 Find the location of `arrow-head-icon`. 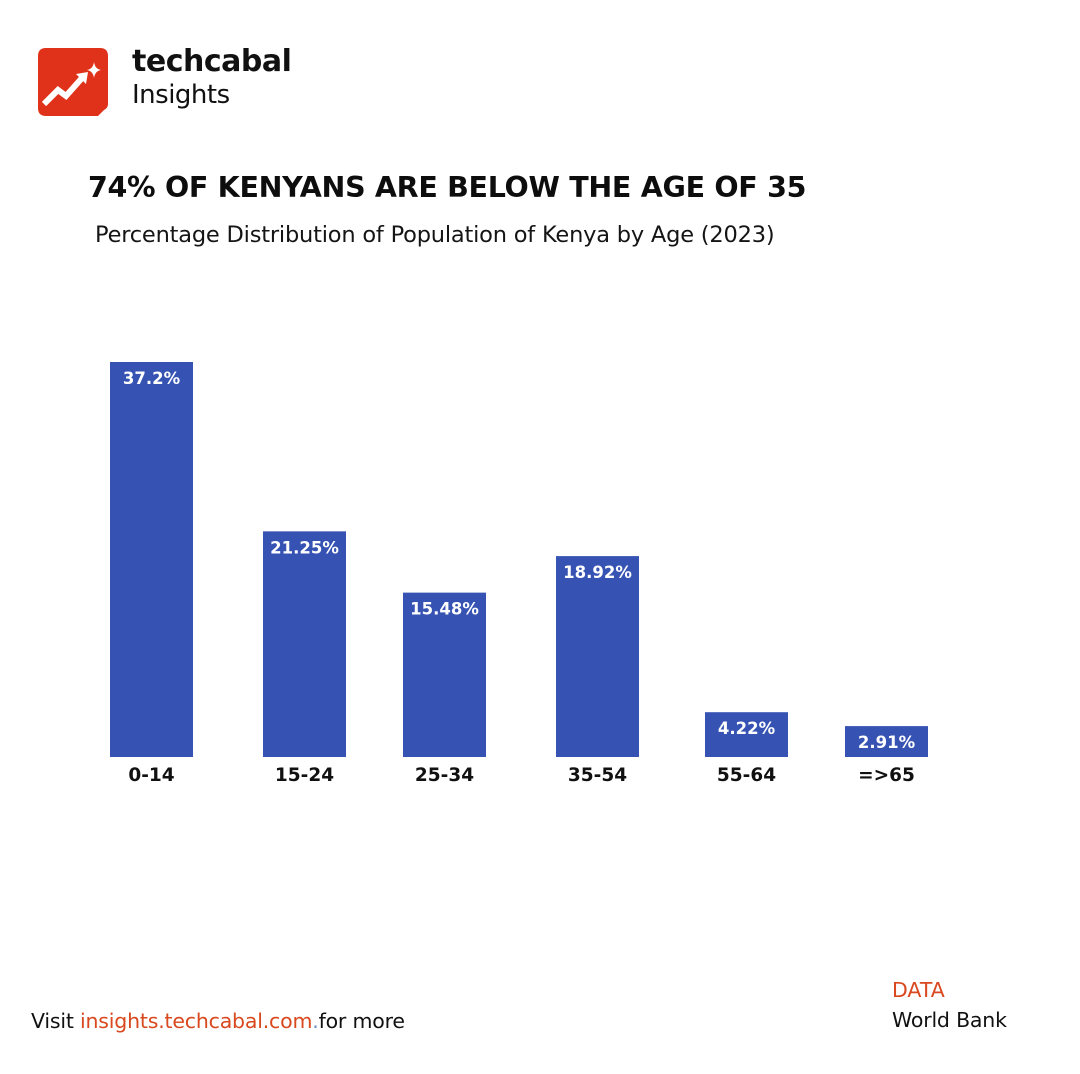

arrow-head-icon is located at coordinates (82, 78).